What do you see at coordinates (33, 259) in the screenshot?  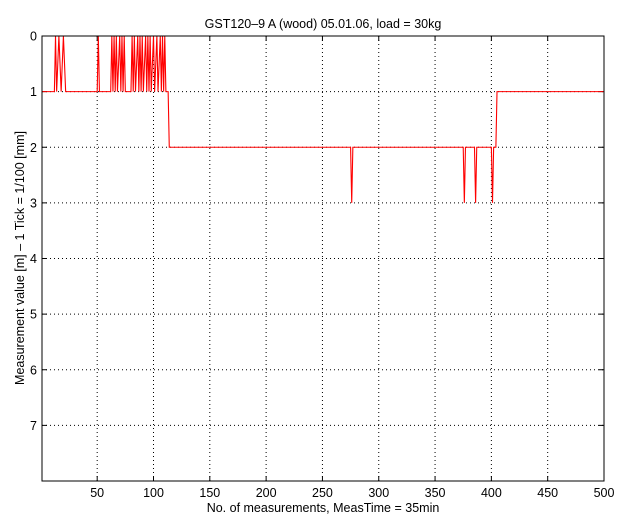 I see `y-tick-label: 4` at bounding box center [33, 259].